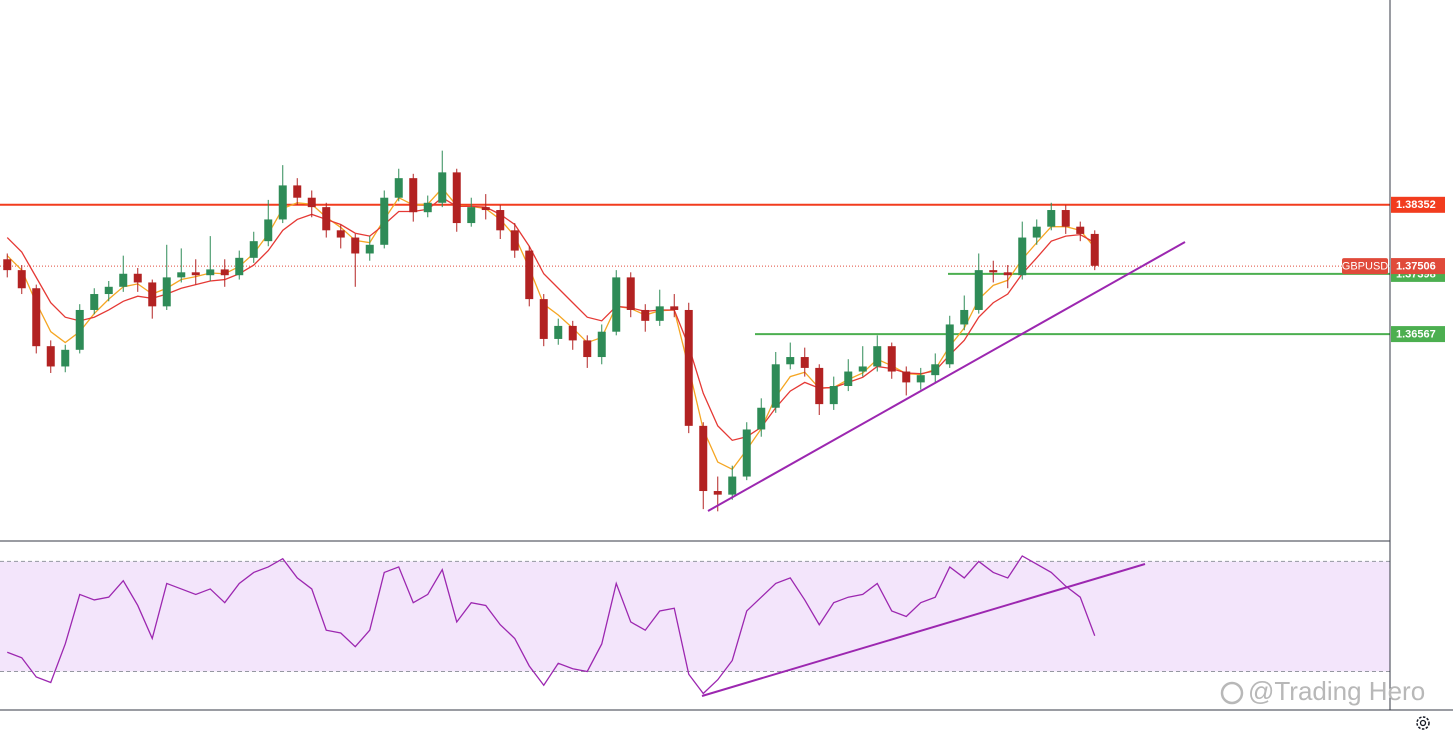 The width and height of the screenshot is (1453, 738). I want to click on last-price-label: 1.37506, so click(1416, 266).